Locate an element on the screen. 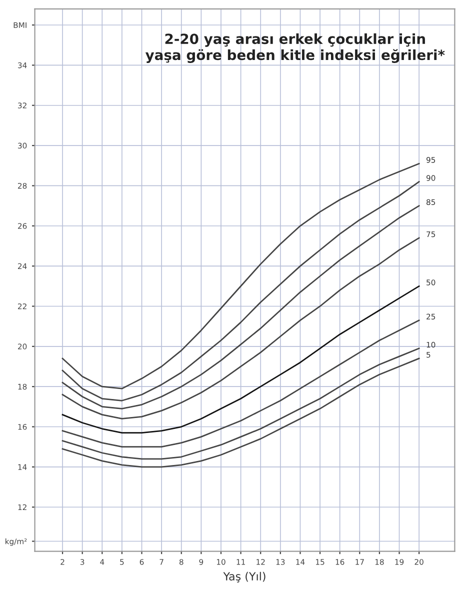 The width and height of the screenshot is (464, 596). x-axis-title: Yaş (Yıl) is located at coordinates (244, 577).